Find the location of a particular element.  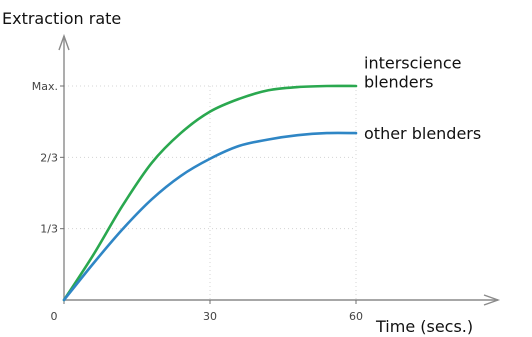

y-tick-label: 1/3 is located at coordinates (49, 229).